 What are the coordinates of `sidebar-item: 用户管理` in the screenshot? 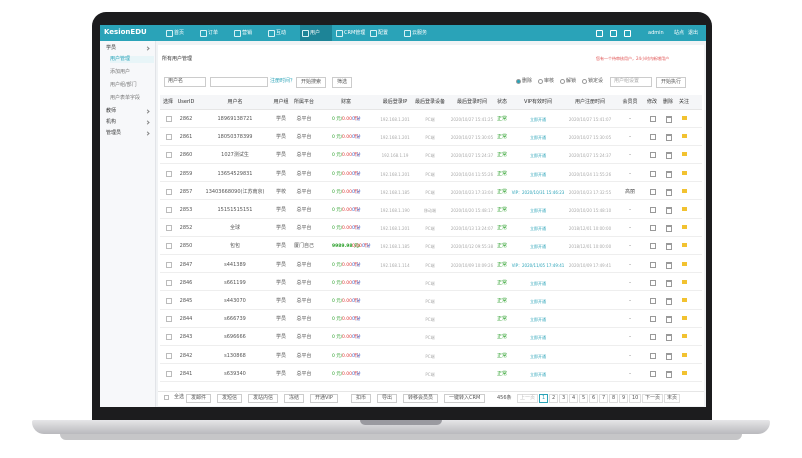 It's located at (132, 59).